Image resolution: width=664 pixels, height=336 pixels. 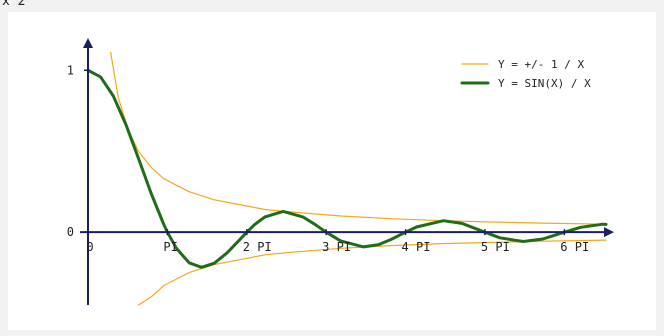 What do you see at coordinates (257, 247) in the screenshot?
I see `x-tick-label: 2 PI` at bounding box center [257, 247].